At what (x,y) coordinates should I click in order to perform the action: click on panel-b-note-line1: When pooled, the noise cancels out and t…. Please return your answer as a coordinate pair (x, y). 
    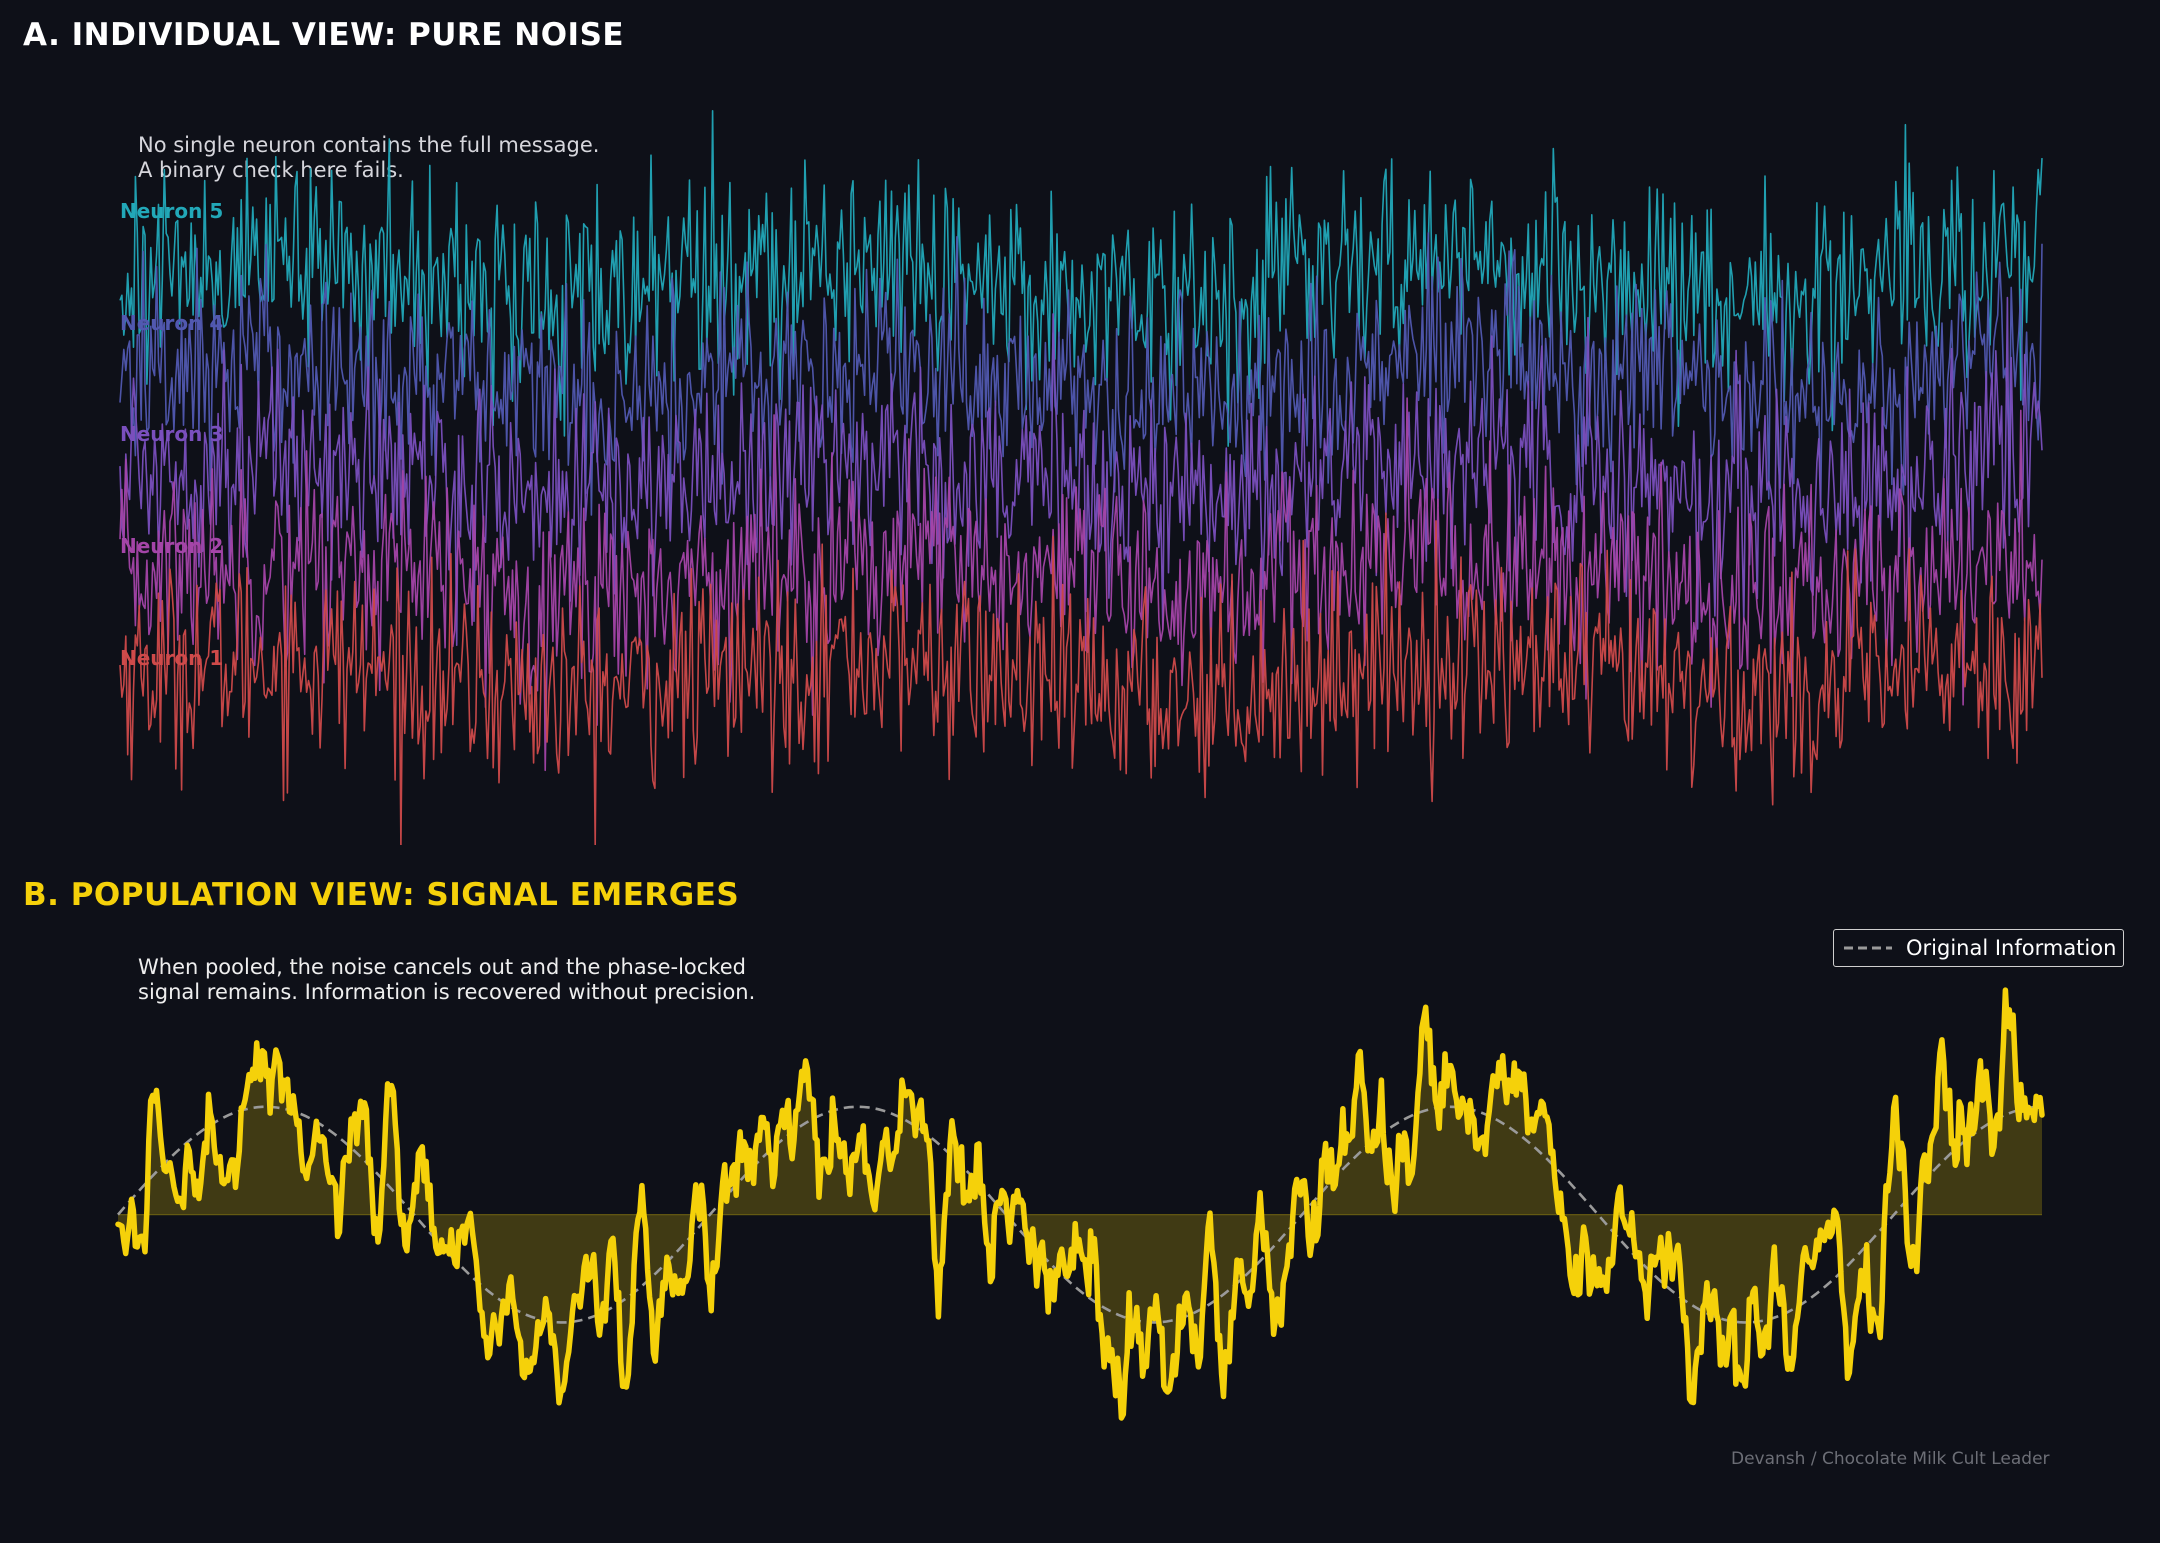
    Looking at the image, I should click on (442, 967).